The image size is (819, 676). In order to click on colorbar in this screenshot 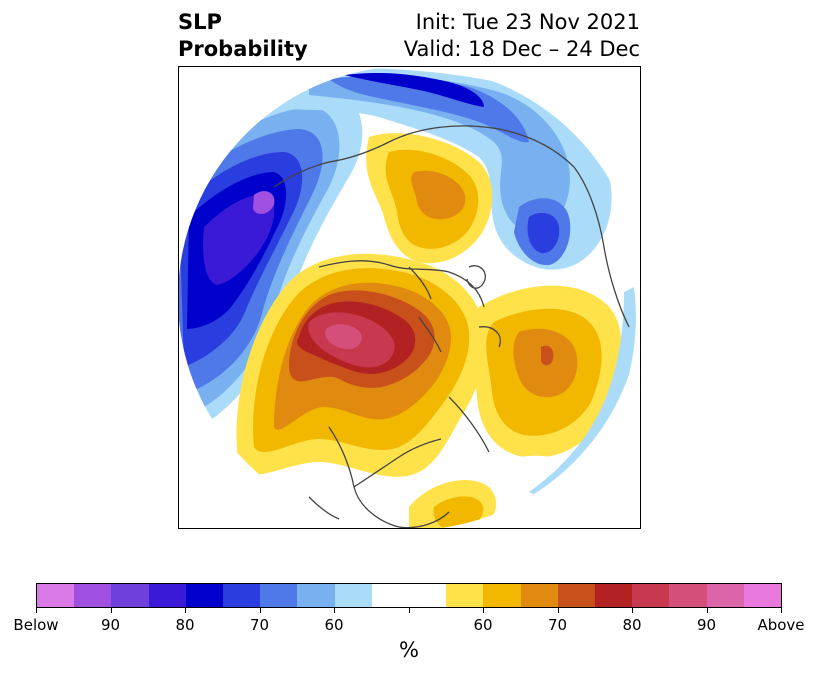, I will do `click(409, 595)`.